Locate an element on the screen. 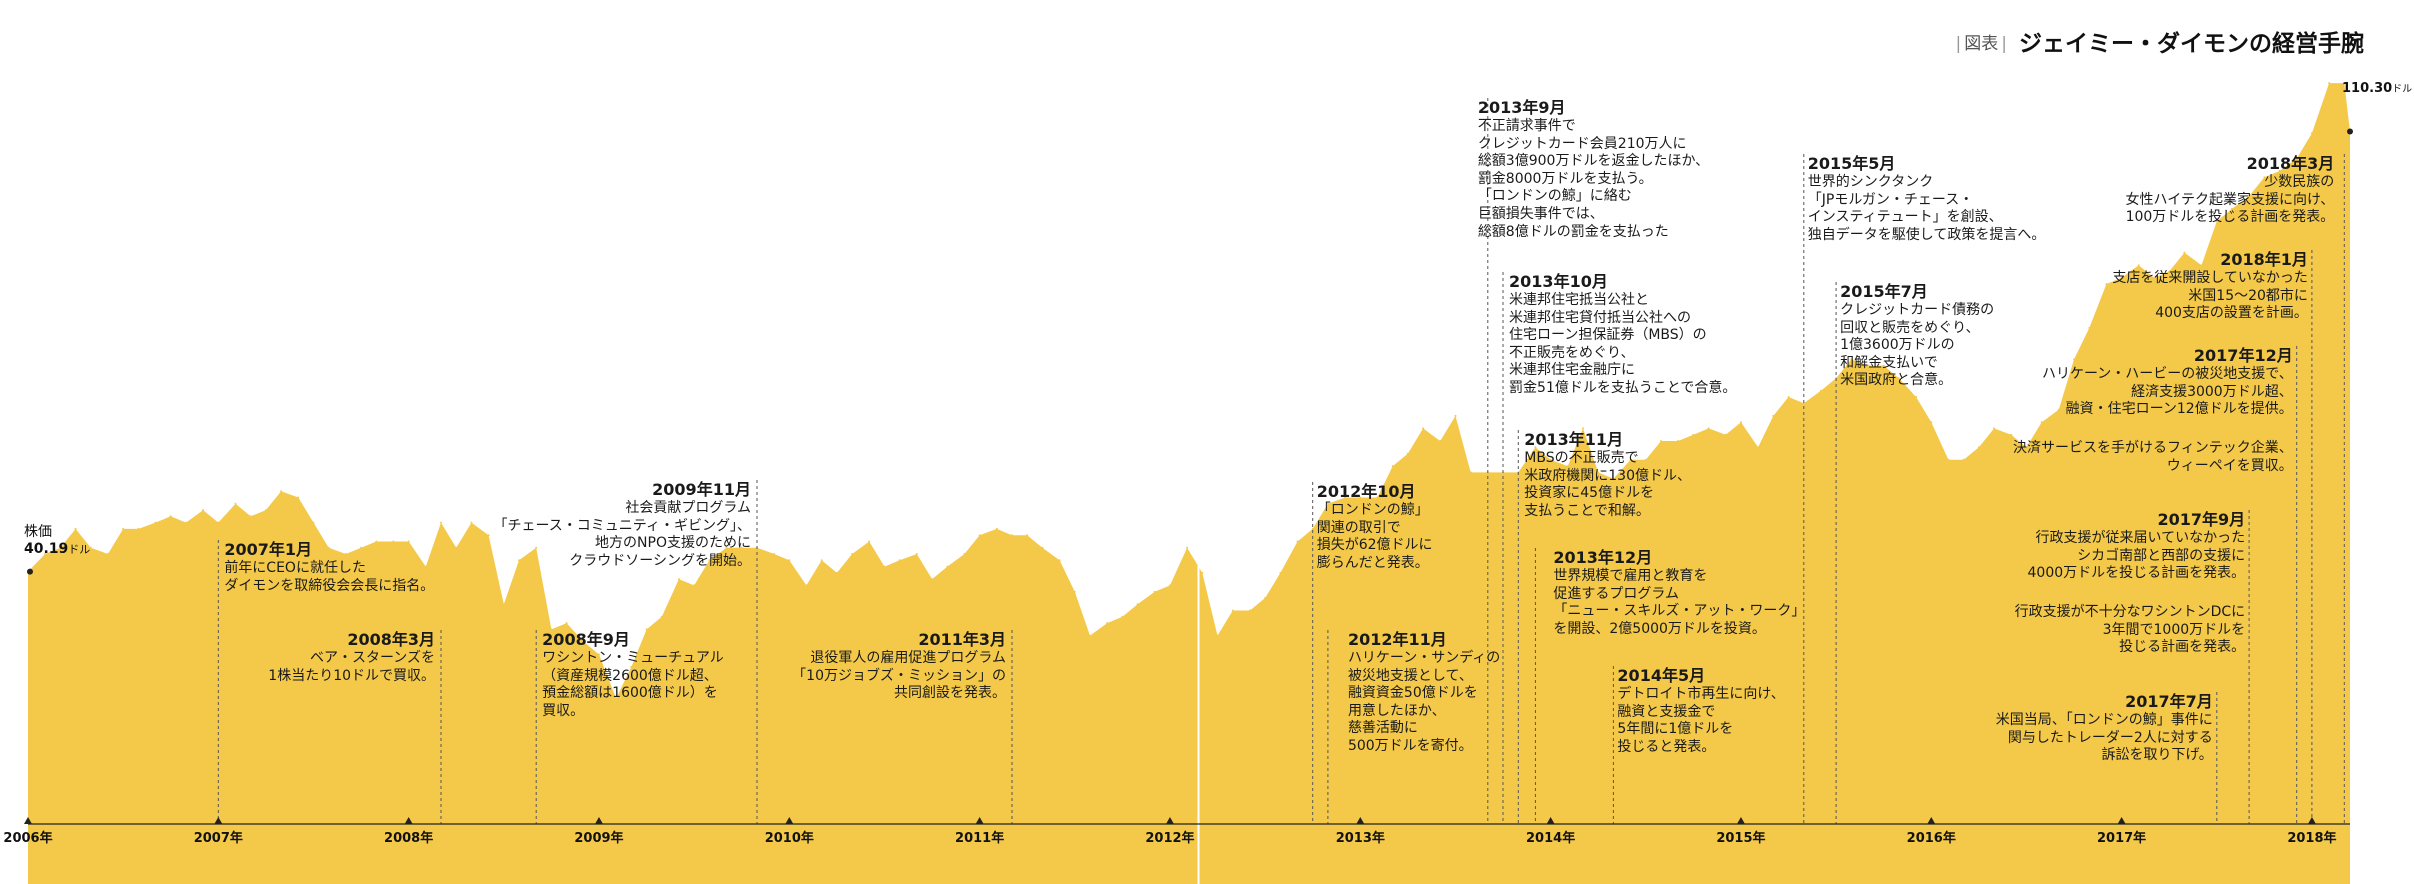 The height and width of the screenshot is (884, 2414). event-text-line: 不正販売をめぐり、 is located at coordinates (1572, 352).